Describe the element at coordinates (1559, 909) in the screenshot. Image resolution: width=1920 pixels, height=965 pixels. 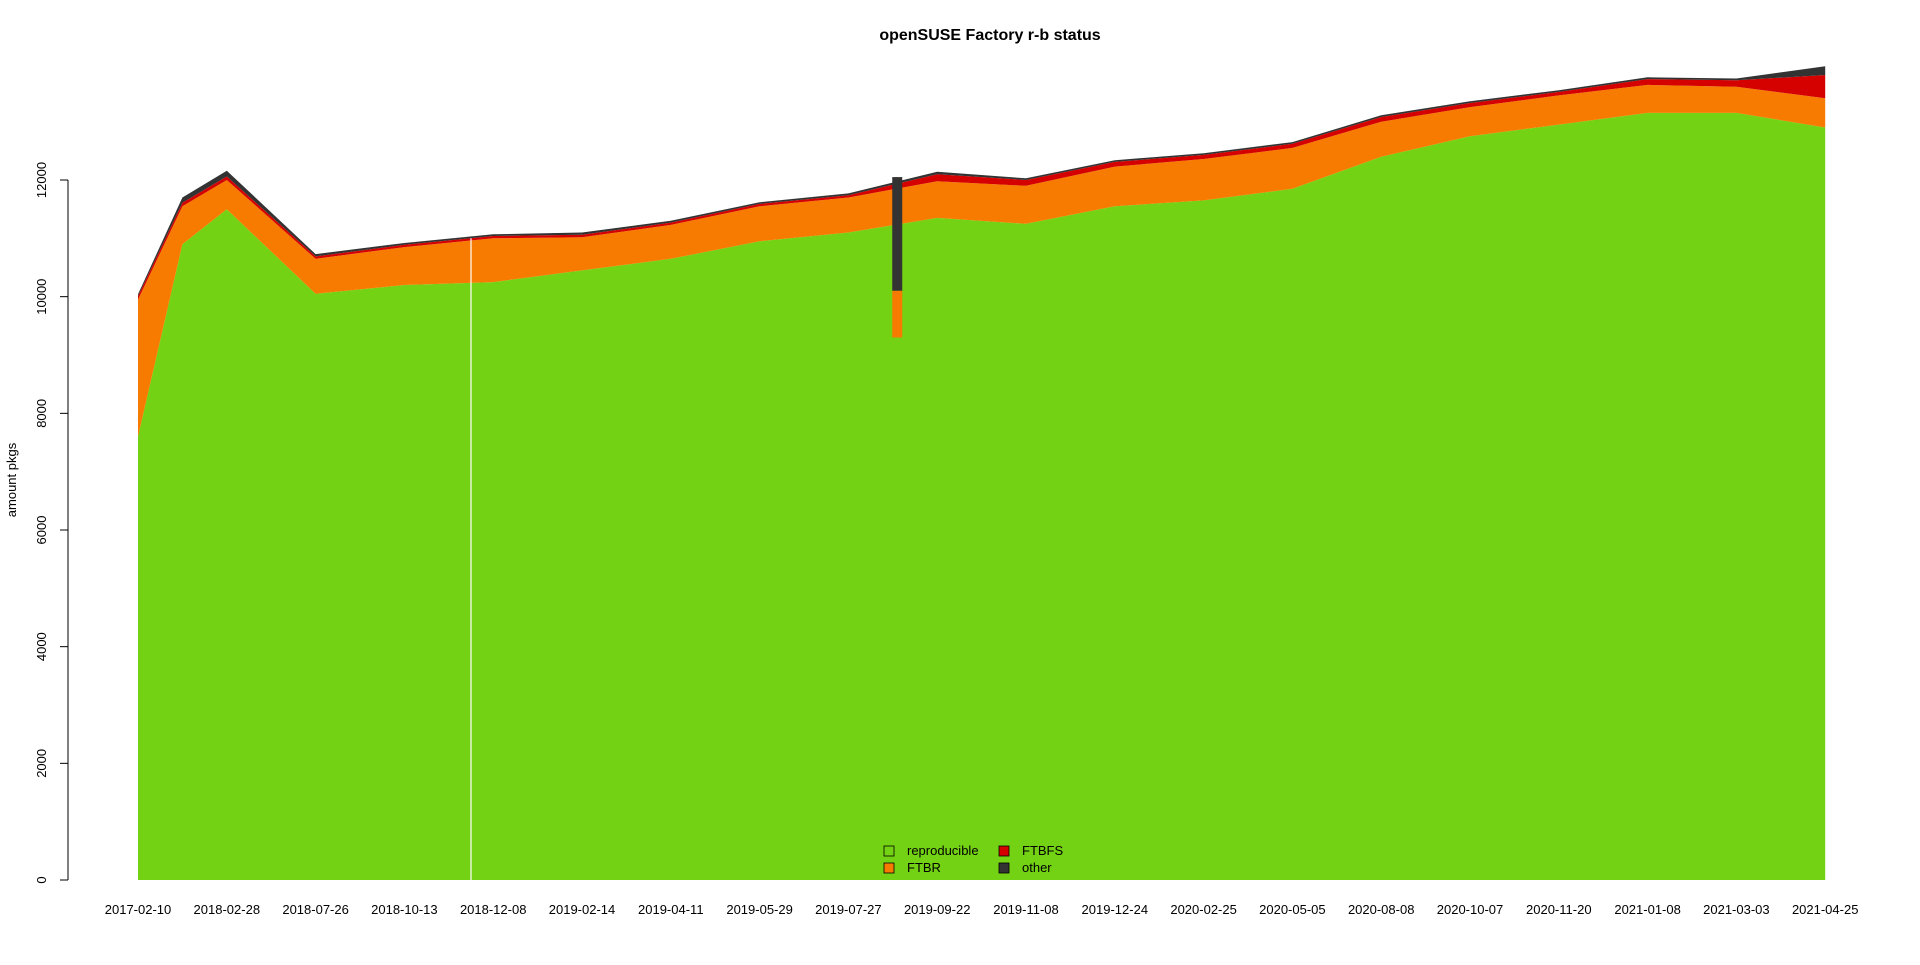
I see `x-tick-label: 2020-11-20` at that location.